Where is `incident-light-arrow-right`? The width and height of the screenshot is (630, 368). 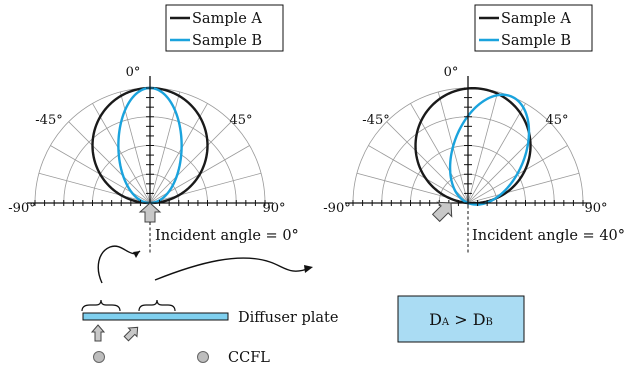
incident-light-arrow-right is located at coordinates (442, 212).